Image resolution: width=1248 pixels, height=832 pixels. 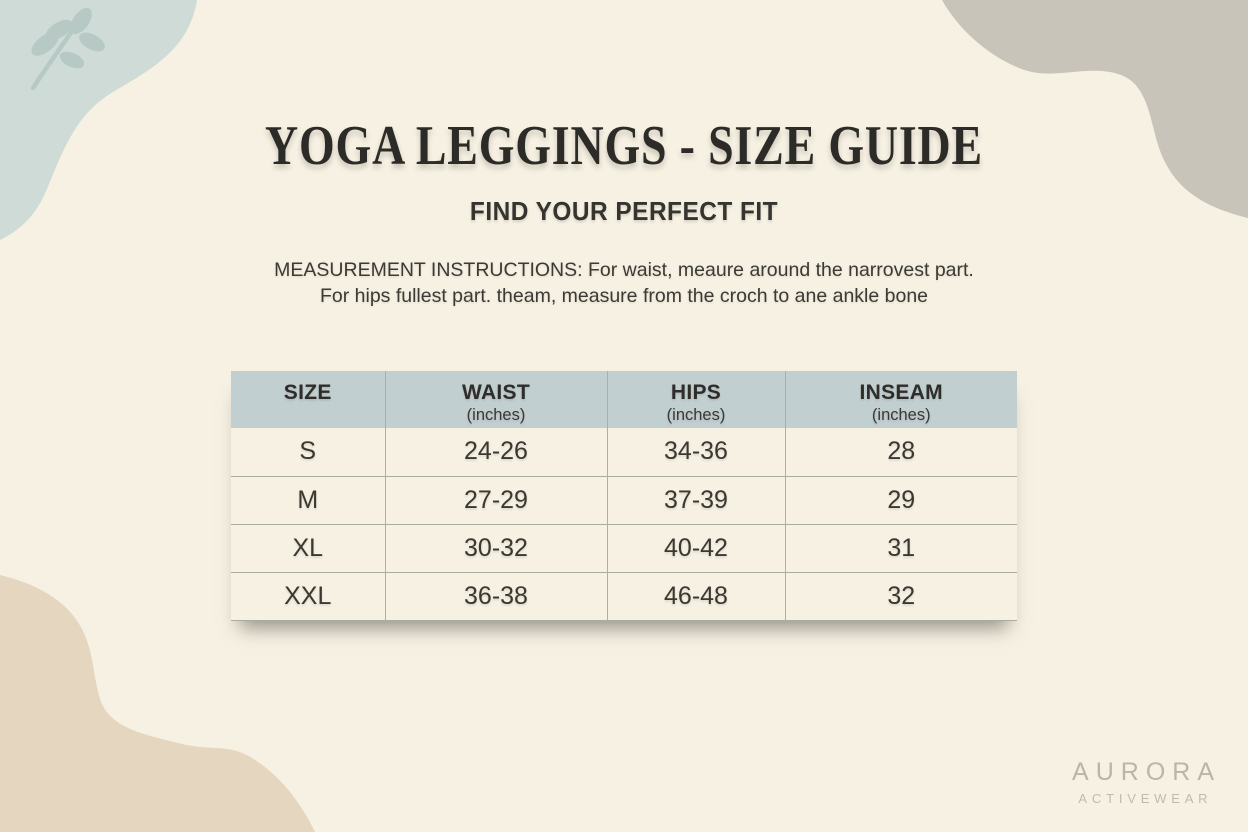 What do you see at coordinates (308, 499) in the screenshot?
I see `cell-size: M` at bounding box center [308, 499].